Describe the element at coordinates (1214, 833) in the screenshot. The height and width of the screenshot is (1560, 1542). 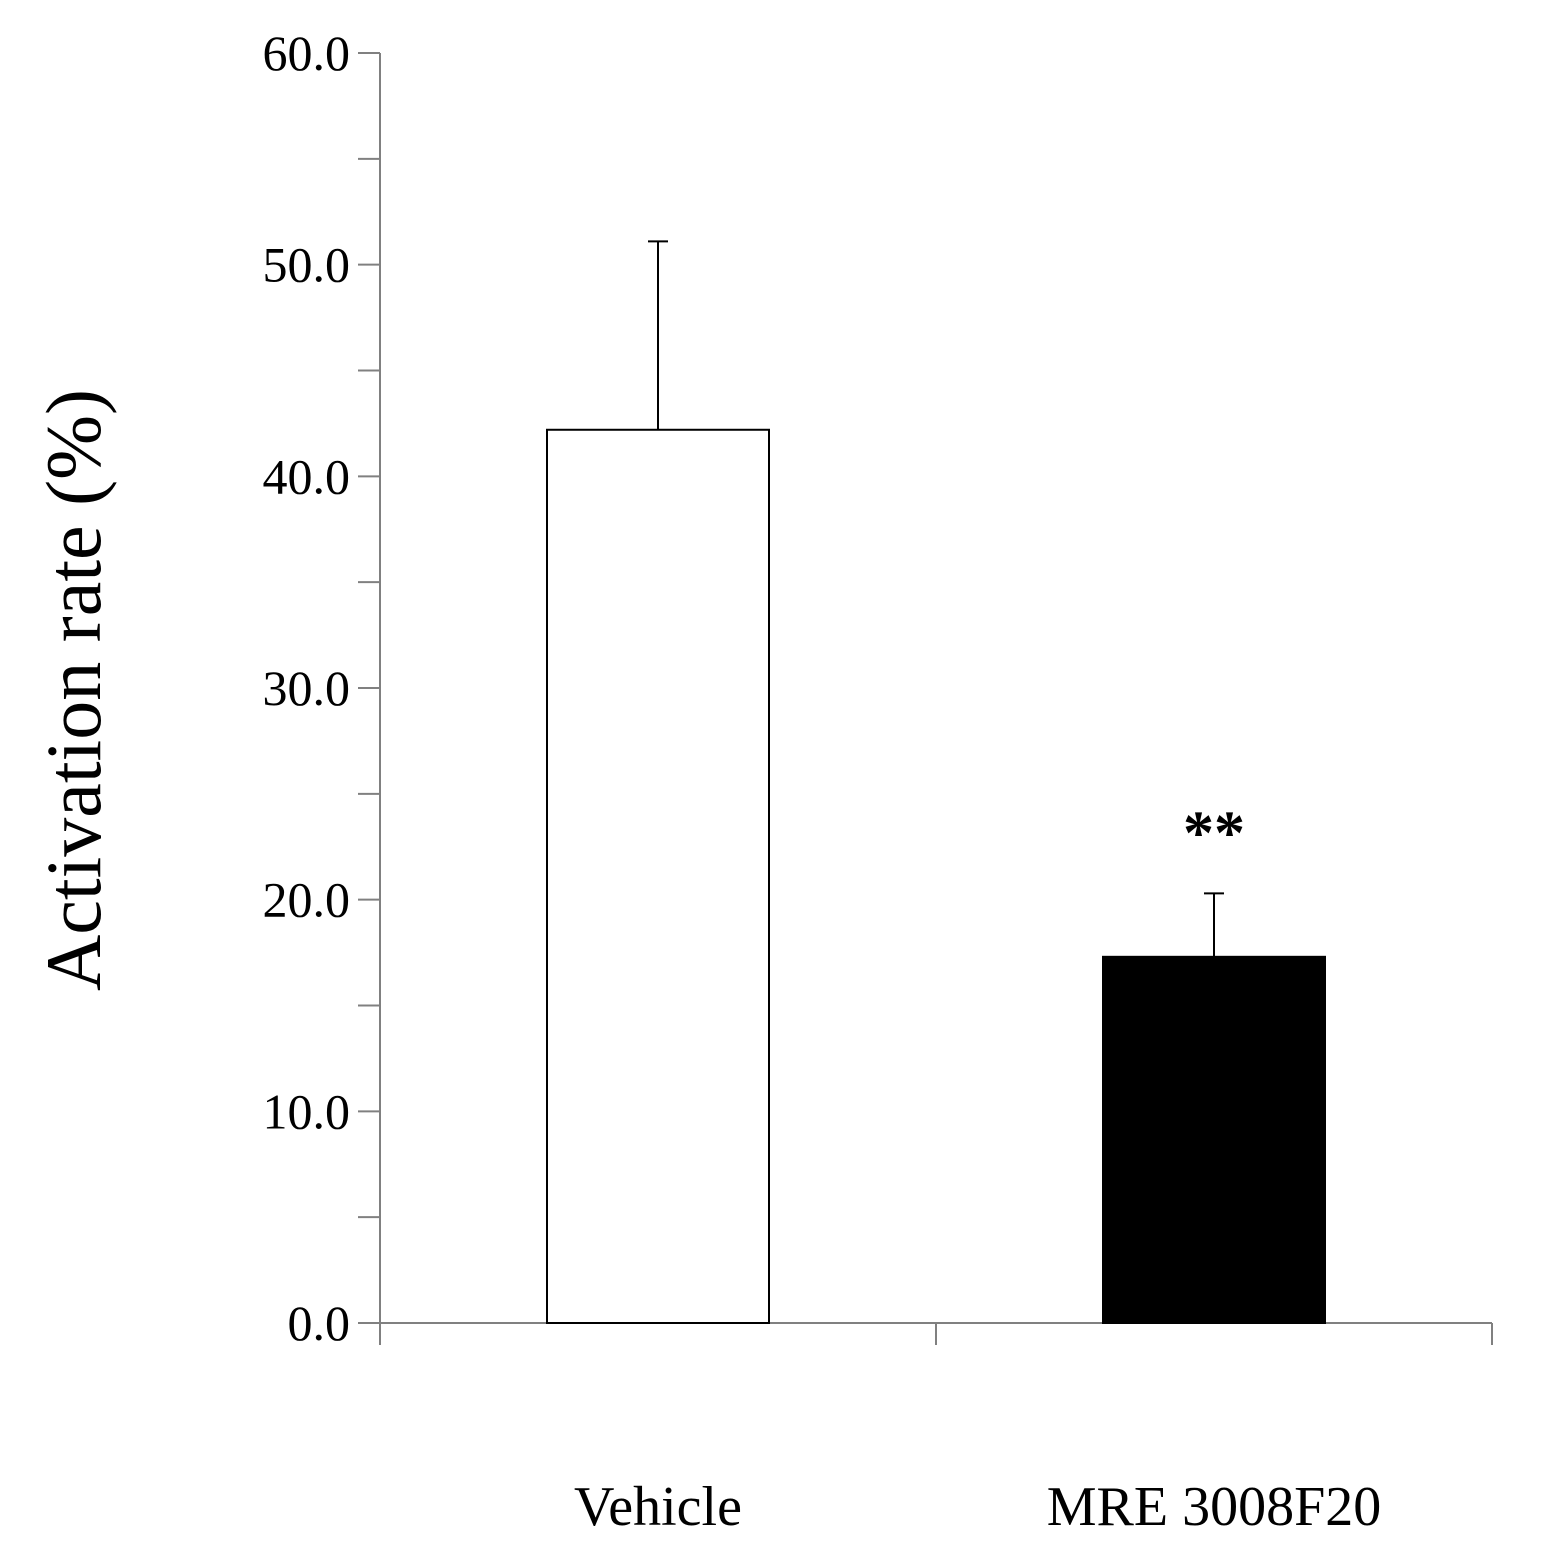
I see `significance-annotation: **` at that location.